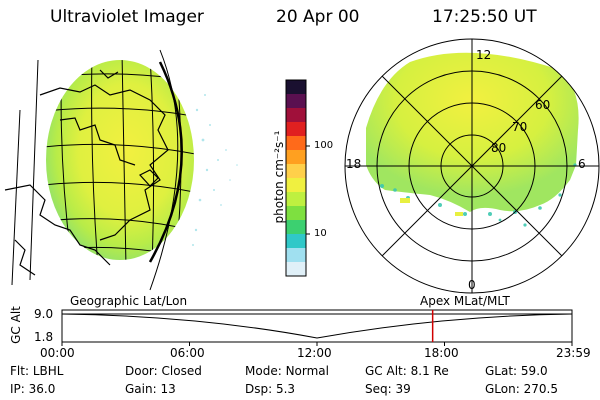  I want to click on colorbar-tick-10: 10, so click(320, 233).